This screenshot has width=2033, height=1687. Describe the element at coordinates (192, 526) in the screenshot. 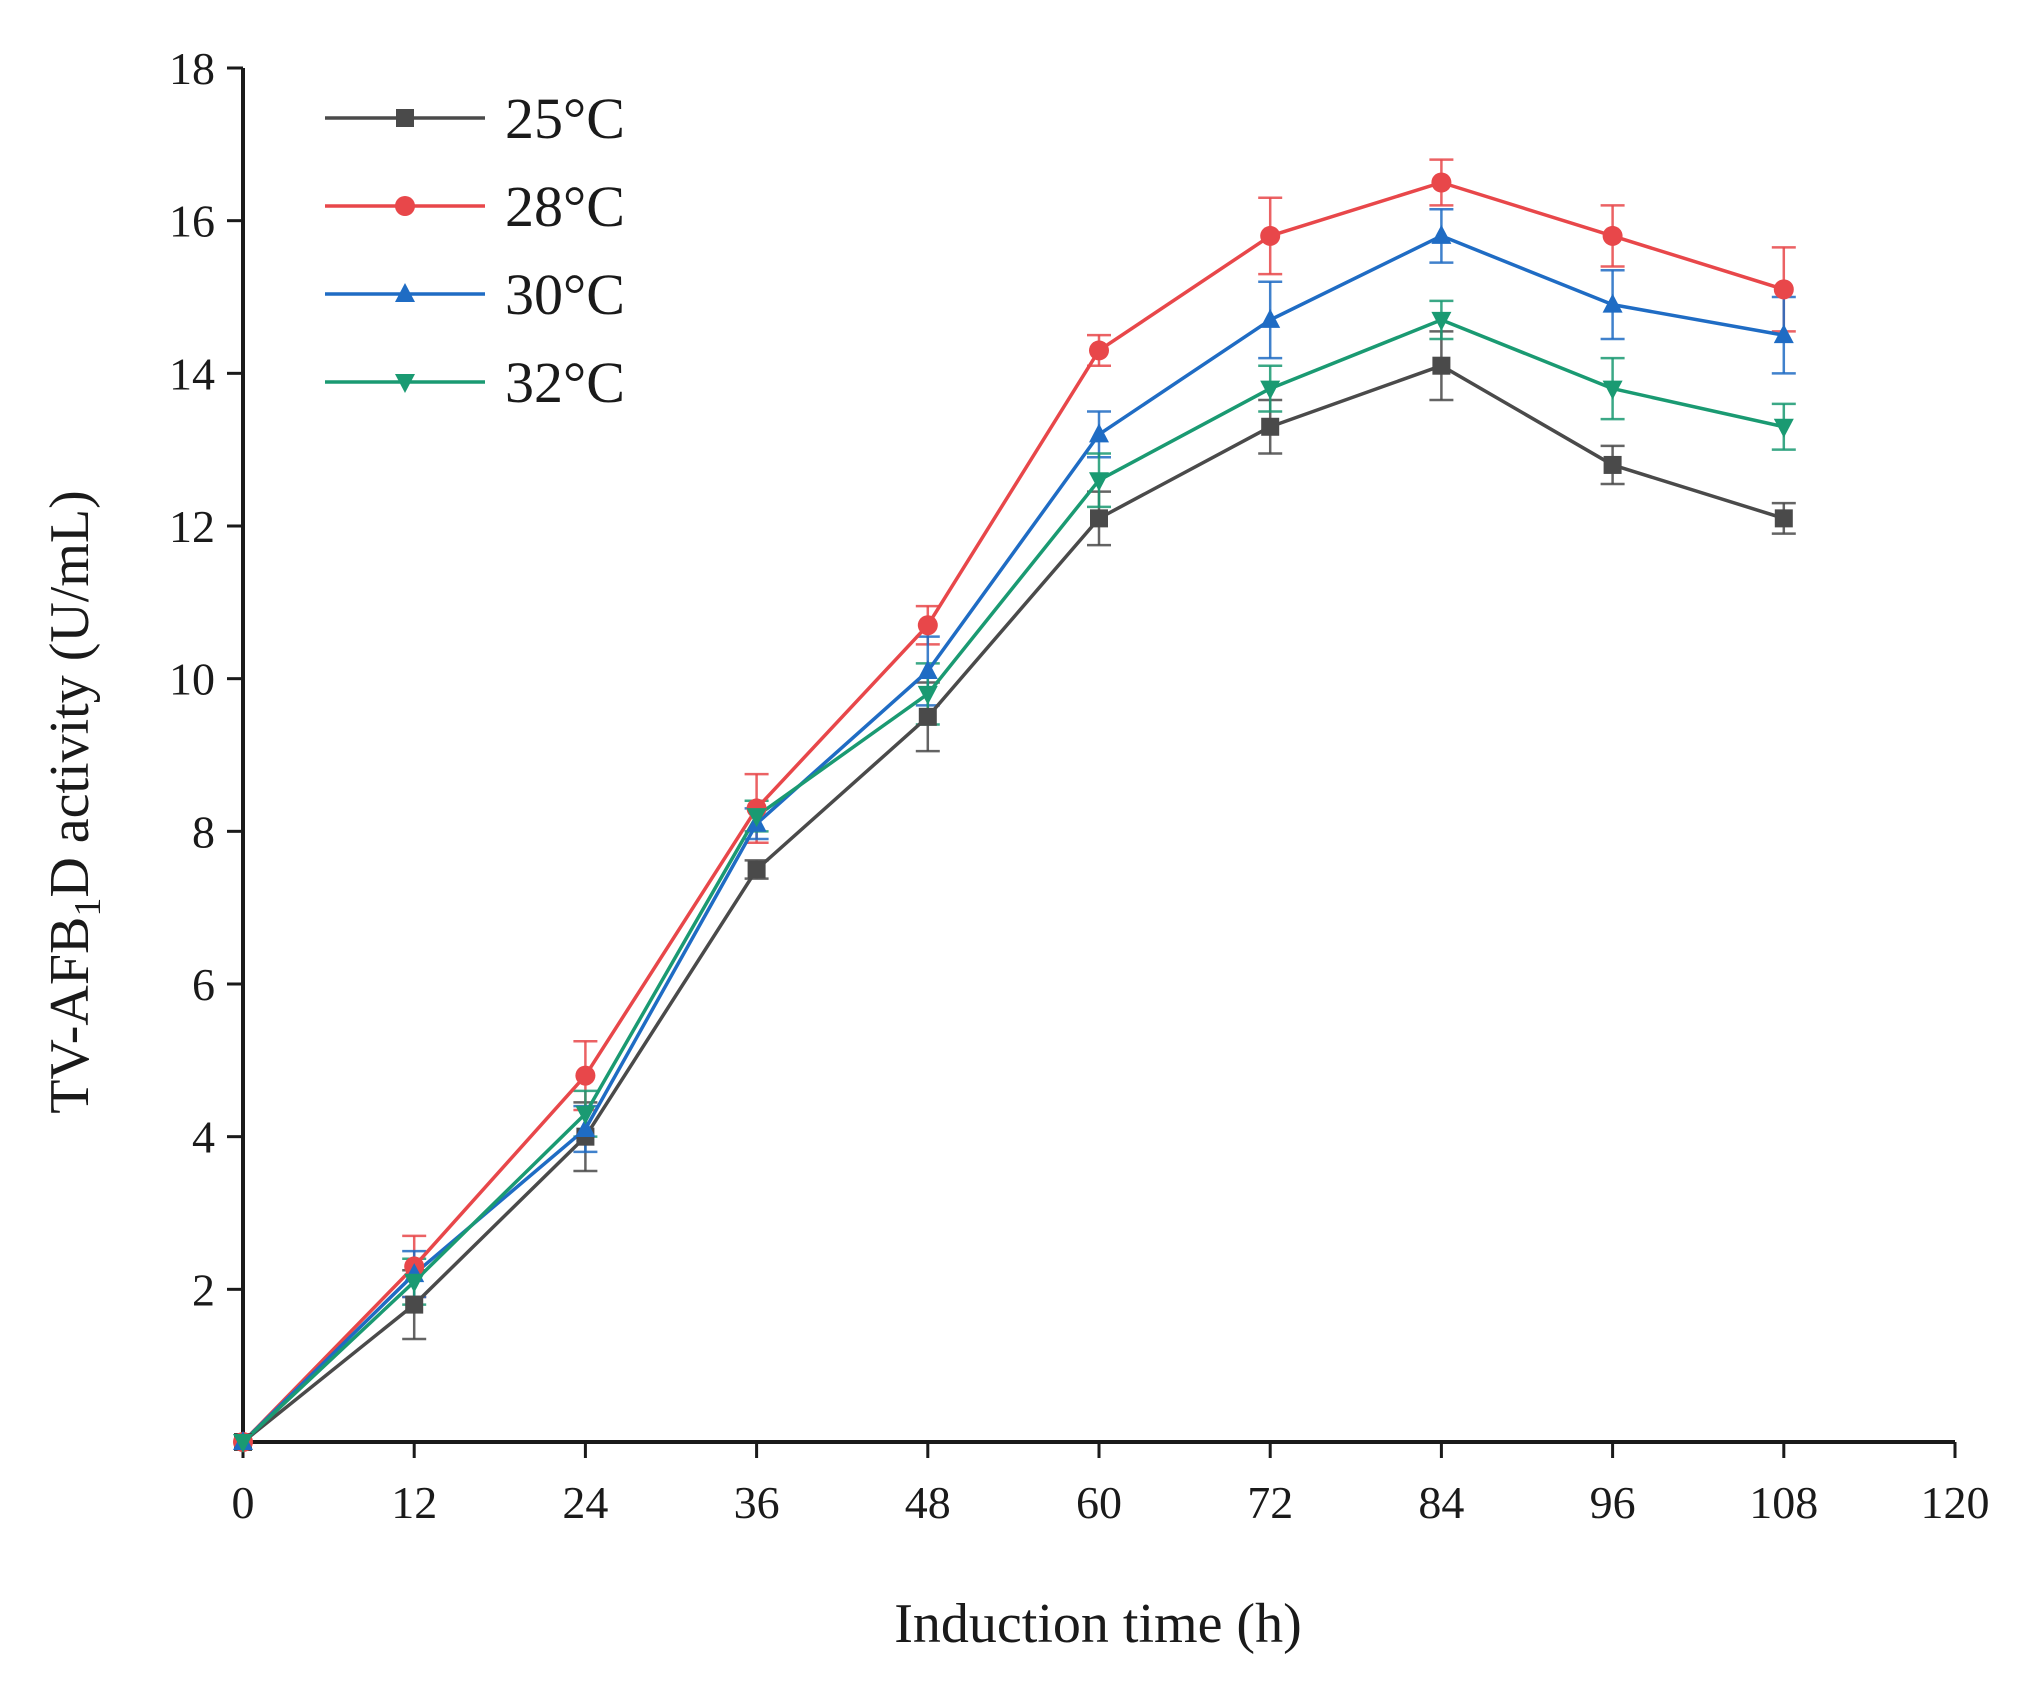

I see `y-tick-label: 12` at that location.